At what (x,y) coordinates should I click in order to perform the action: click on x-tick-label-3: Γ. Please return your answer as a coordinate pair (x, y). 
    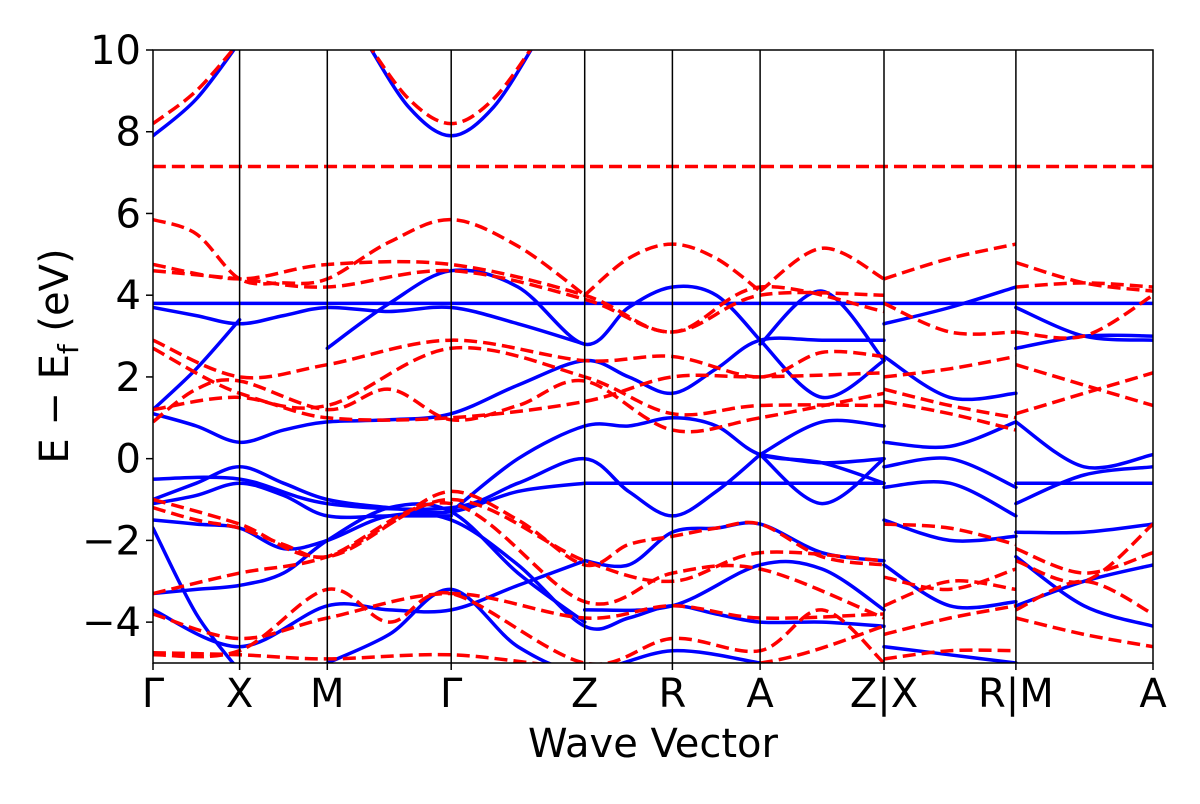
    Looking at the image, I should click on (451, 694).